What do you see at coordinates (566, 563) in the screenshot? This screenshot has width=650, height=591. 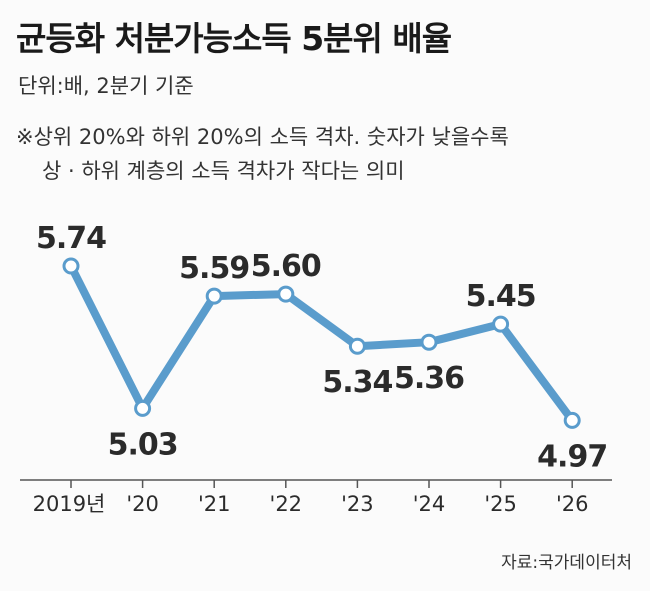 I see `source-label: 자료:국가데이터처` at bounding box center [566, 563].